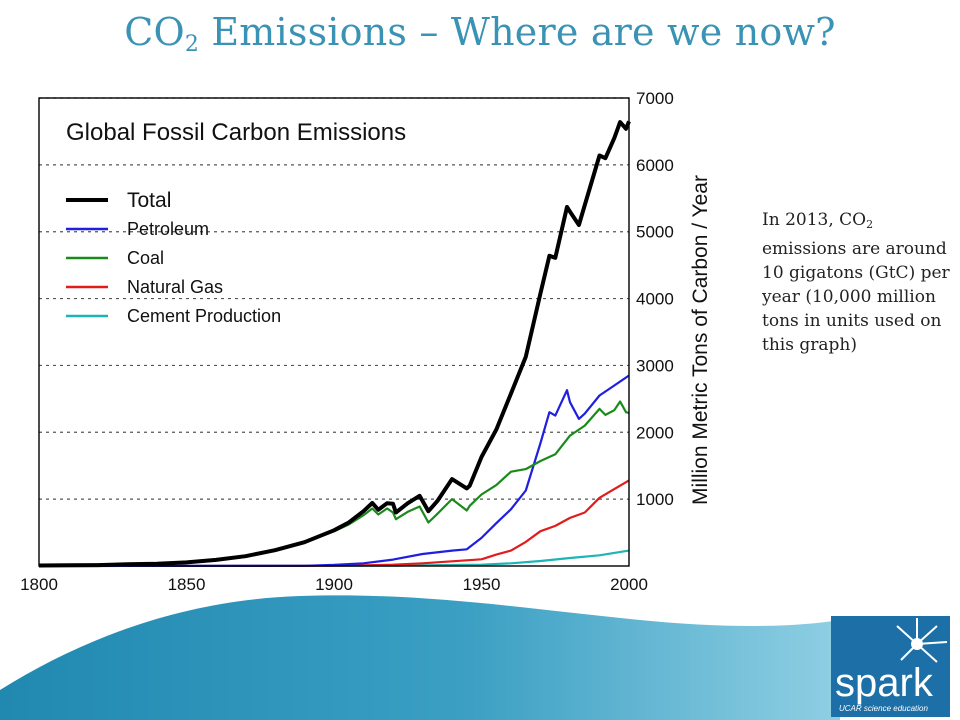 Image resolution: width=960 pixels, height=720 pixels. I want to click on legend-label-natural-gas: Natural Gas, so click(175, 287).